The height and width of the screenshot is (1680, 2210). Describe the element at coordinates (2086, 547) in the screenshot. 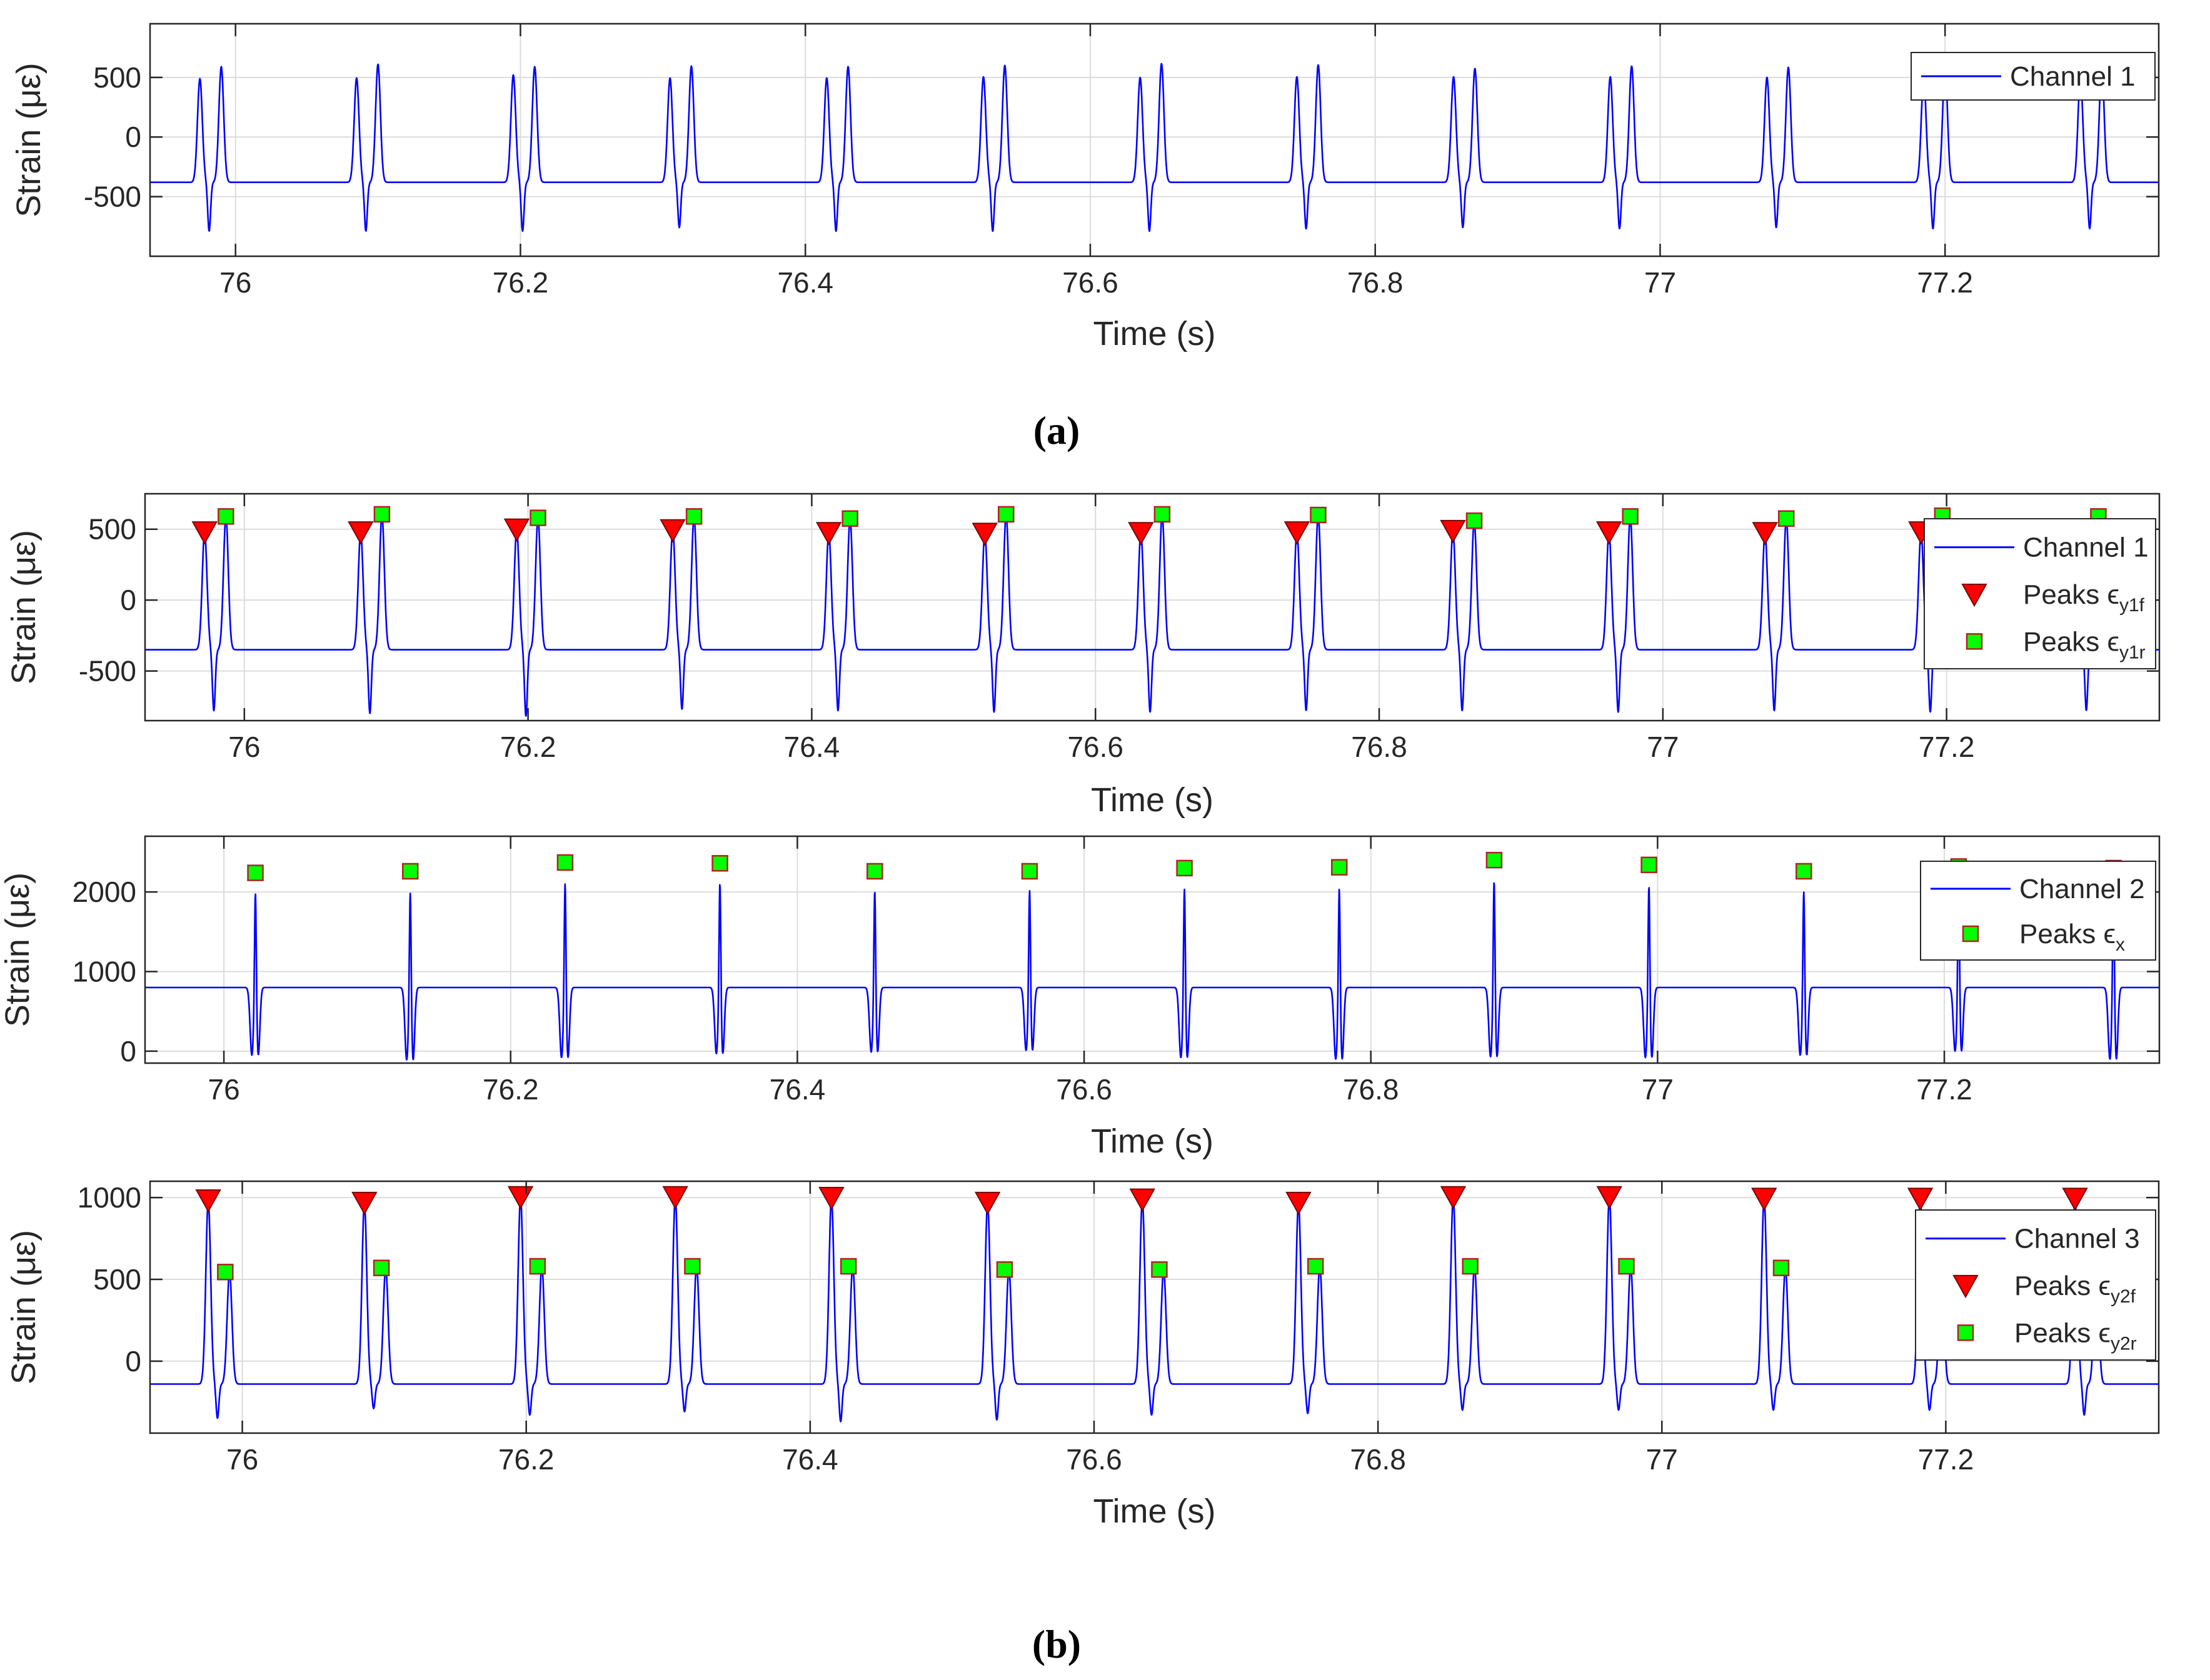

I see `legend-label: Channel 1` at that location.